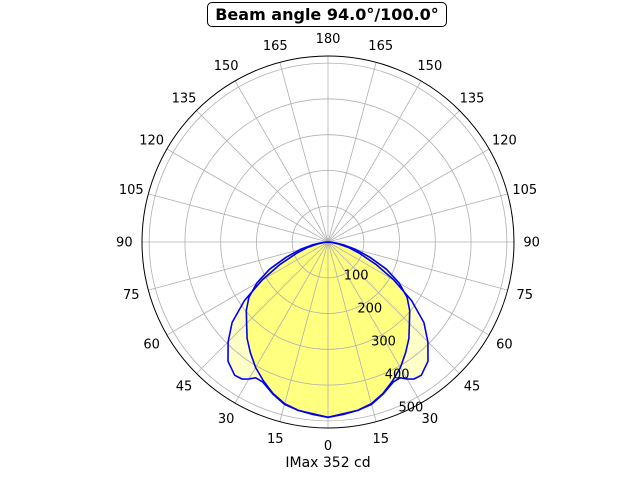 The height and width of the screenshot is (480, 640). What do you see at coordinates (327, 14) in the screenshot?
I see `chart-title: Beam angle 94.0°/100.0°` at bounding box center [327, 14].